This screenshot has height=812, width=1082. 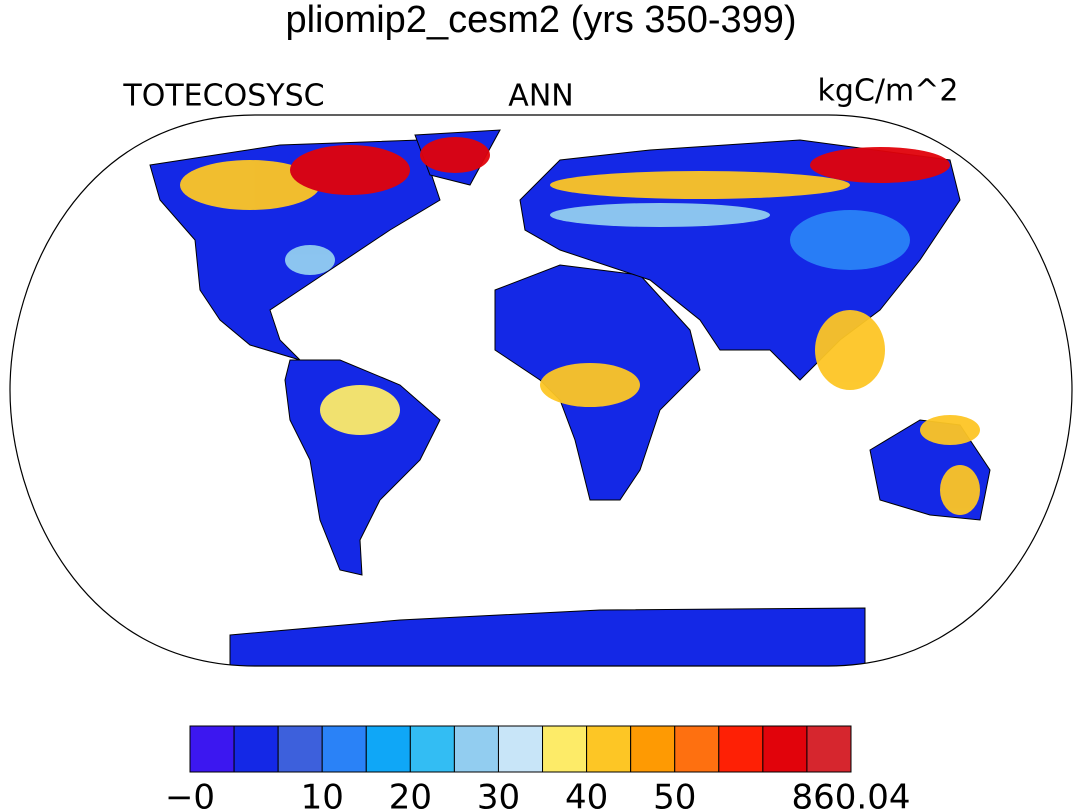 What do you see at coordinates (540, 96) in the screenshot?
I see `season-label: ANN` at bounding box center [540, 96].